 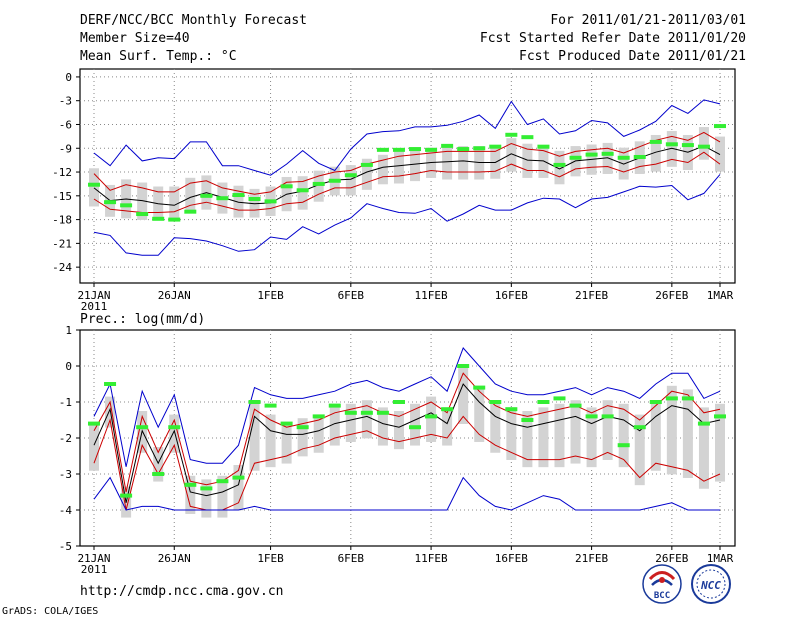 What do you see at coordinates (65, 148) in the screenshot?
I see `y-tick-label: -9` at bounding box center [65, 148].